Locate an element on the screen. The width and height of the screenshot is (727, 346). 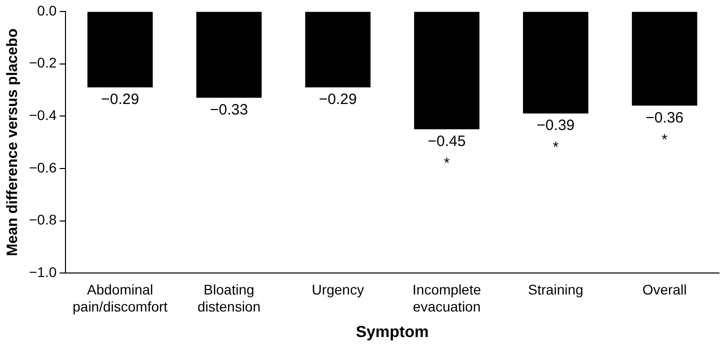
x-tick-label: Straining is located at coordinates (556, 289).